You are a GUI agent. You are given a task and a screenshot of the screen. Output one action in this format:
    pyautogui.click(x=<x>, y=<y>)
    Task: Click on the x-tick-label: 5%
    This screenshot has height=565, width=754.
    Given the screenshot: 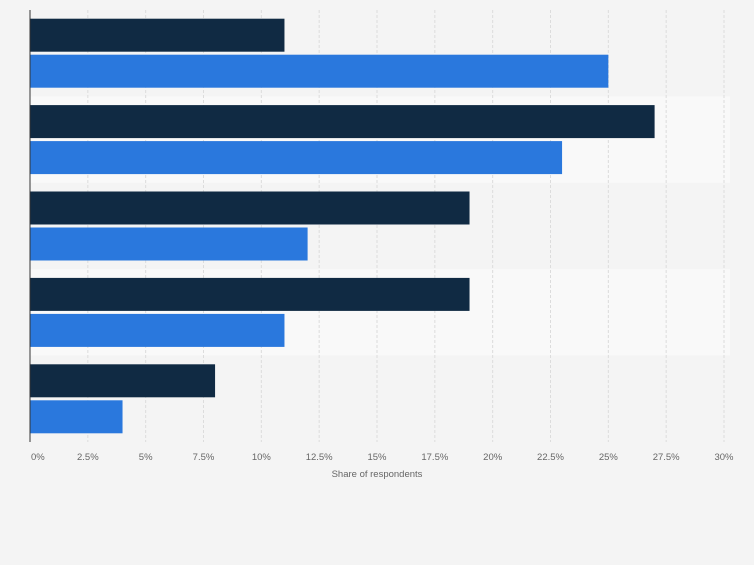 What is the action you would take?
    pyautogui.click(x=146, y=457)
    